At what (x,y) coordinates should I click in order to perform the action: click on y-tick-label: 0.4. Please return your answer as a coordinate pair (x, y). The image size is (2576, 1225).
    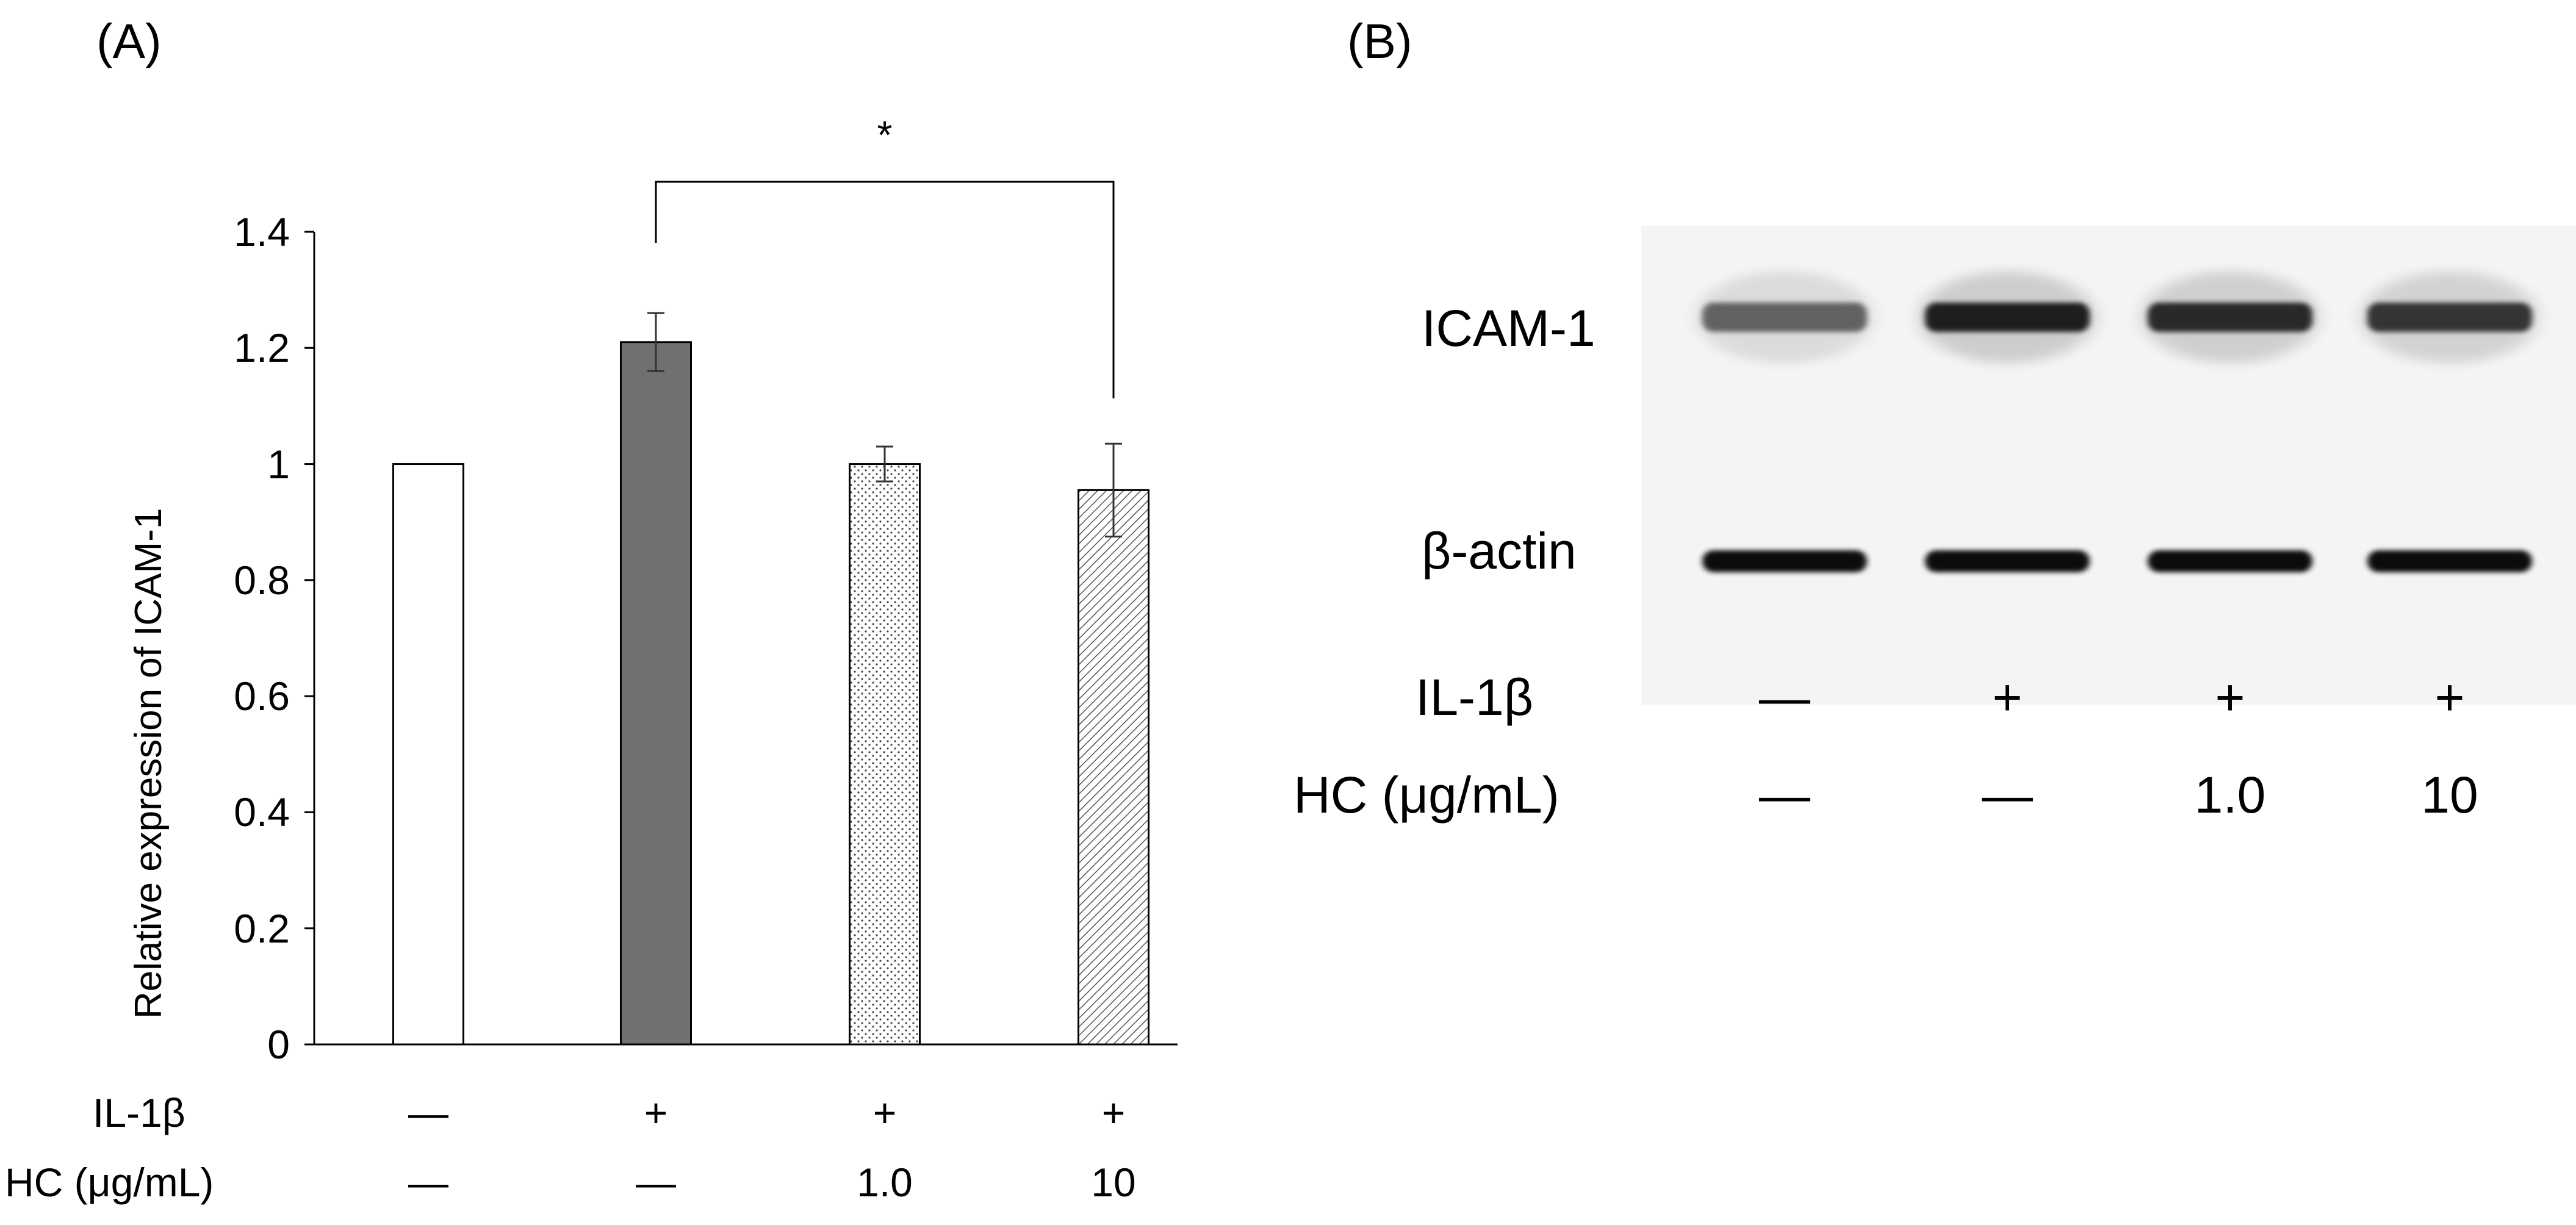
    Looking at the image, I should click on (262, 812).